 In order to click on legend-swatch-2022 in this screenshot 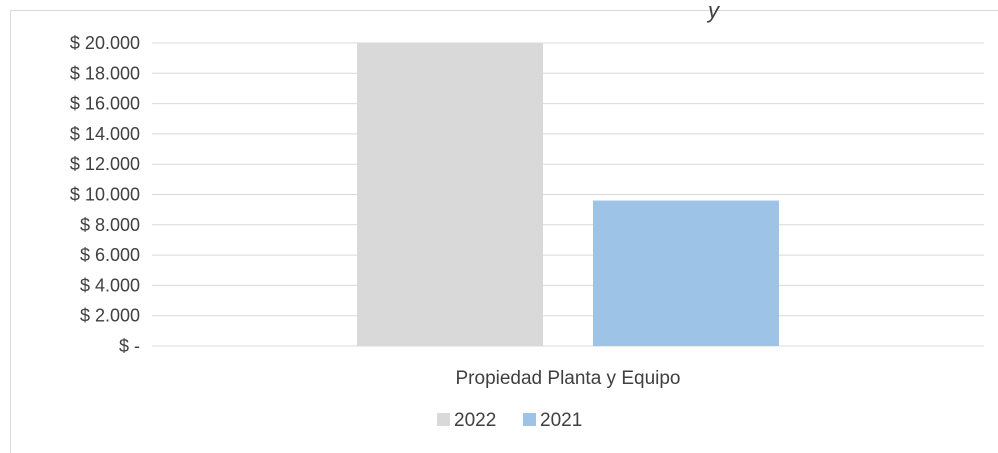, I will do `click(443, 419)`.